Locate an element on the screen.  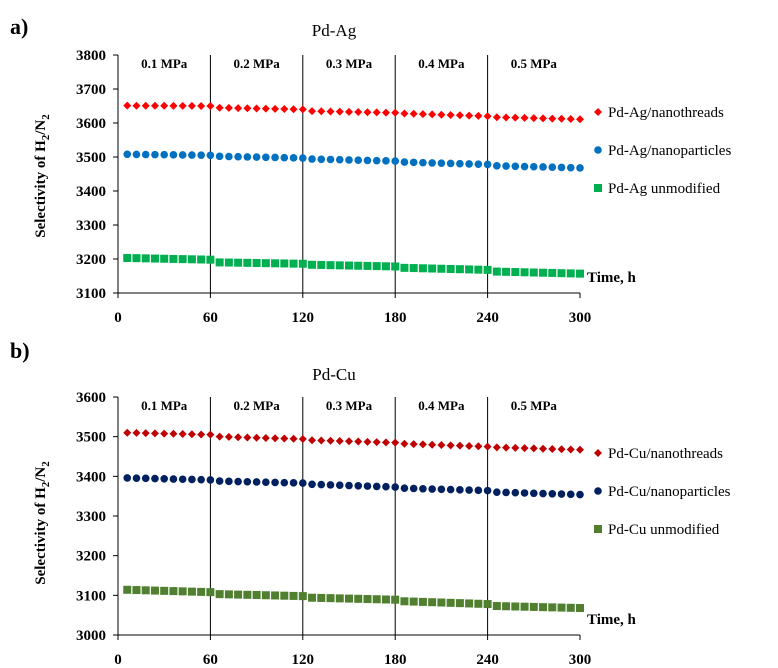
y-tick-label: 3600 is located at coordinates (91, 124).